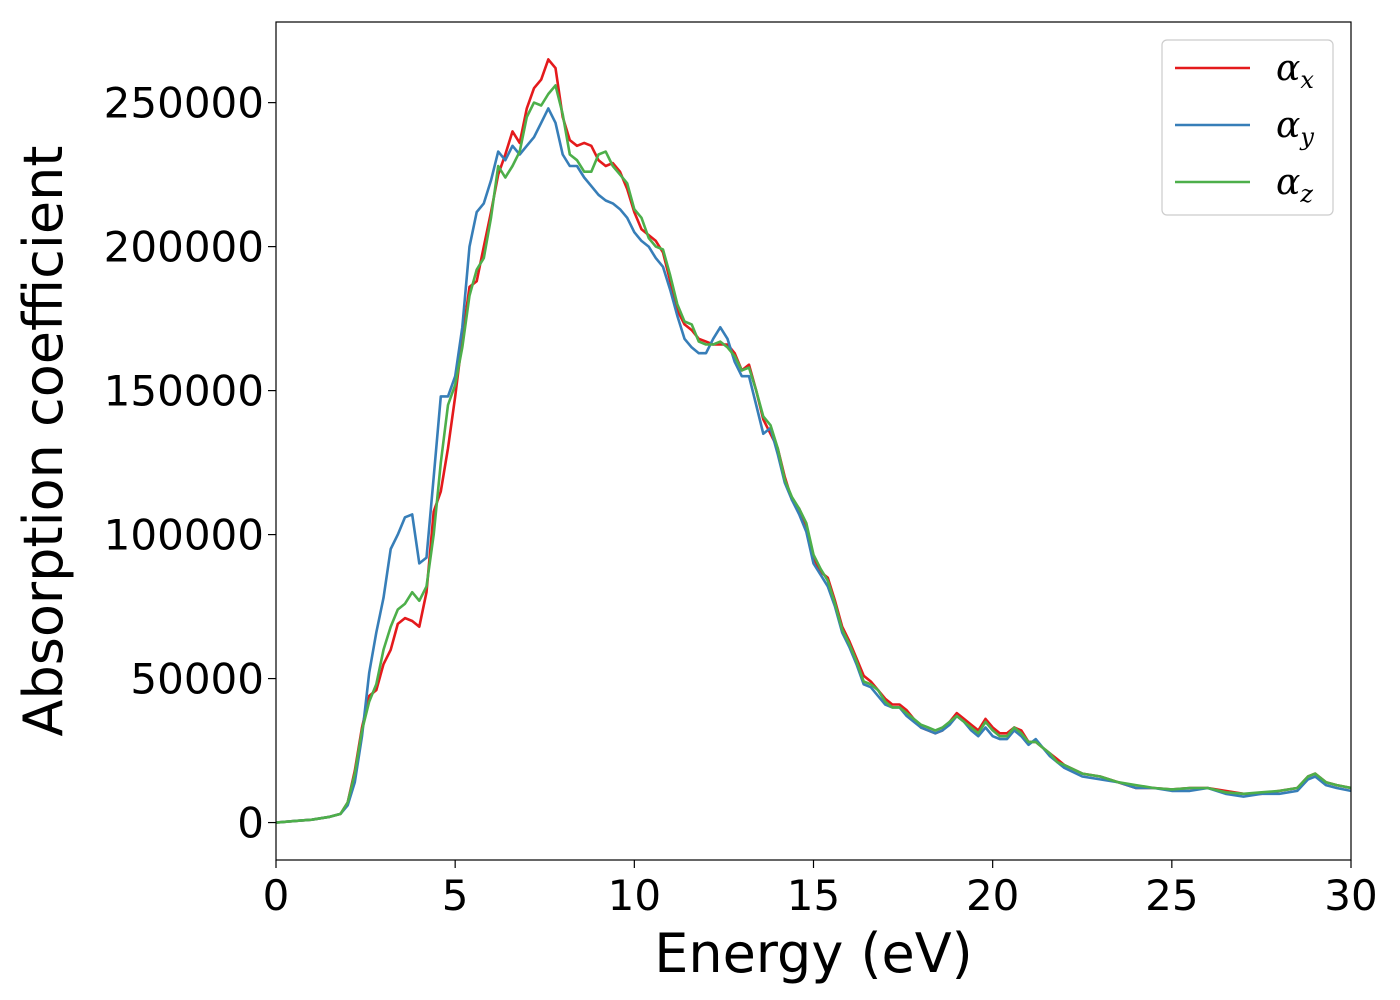 This screenshot has height=1000, width=1400. What do you see at coordinates (1295, 128) in the screenshot?
I see `legend-label-y: αy` at bounding box center [1295, 128].